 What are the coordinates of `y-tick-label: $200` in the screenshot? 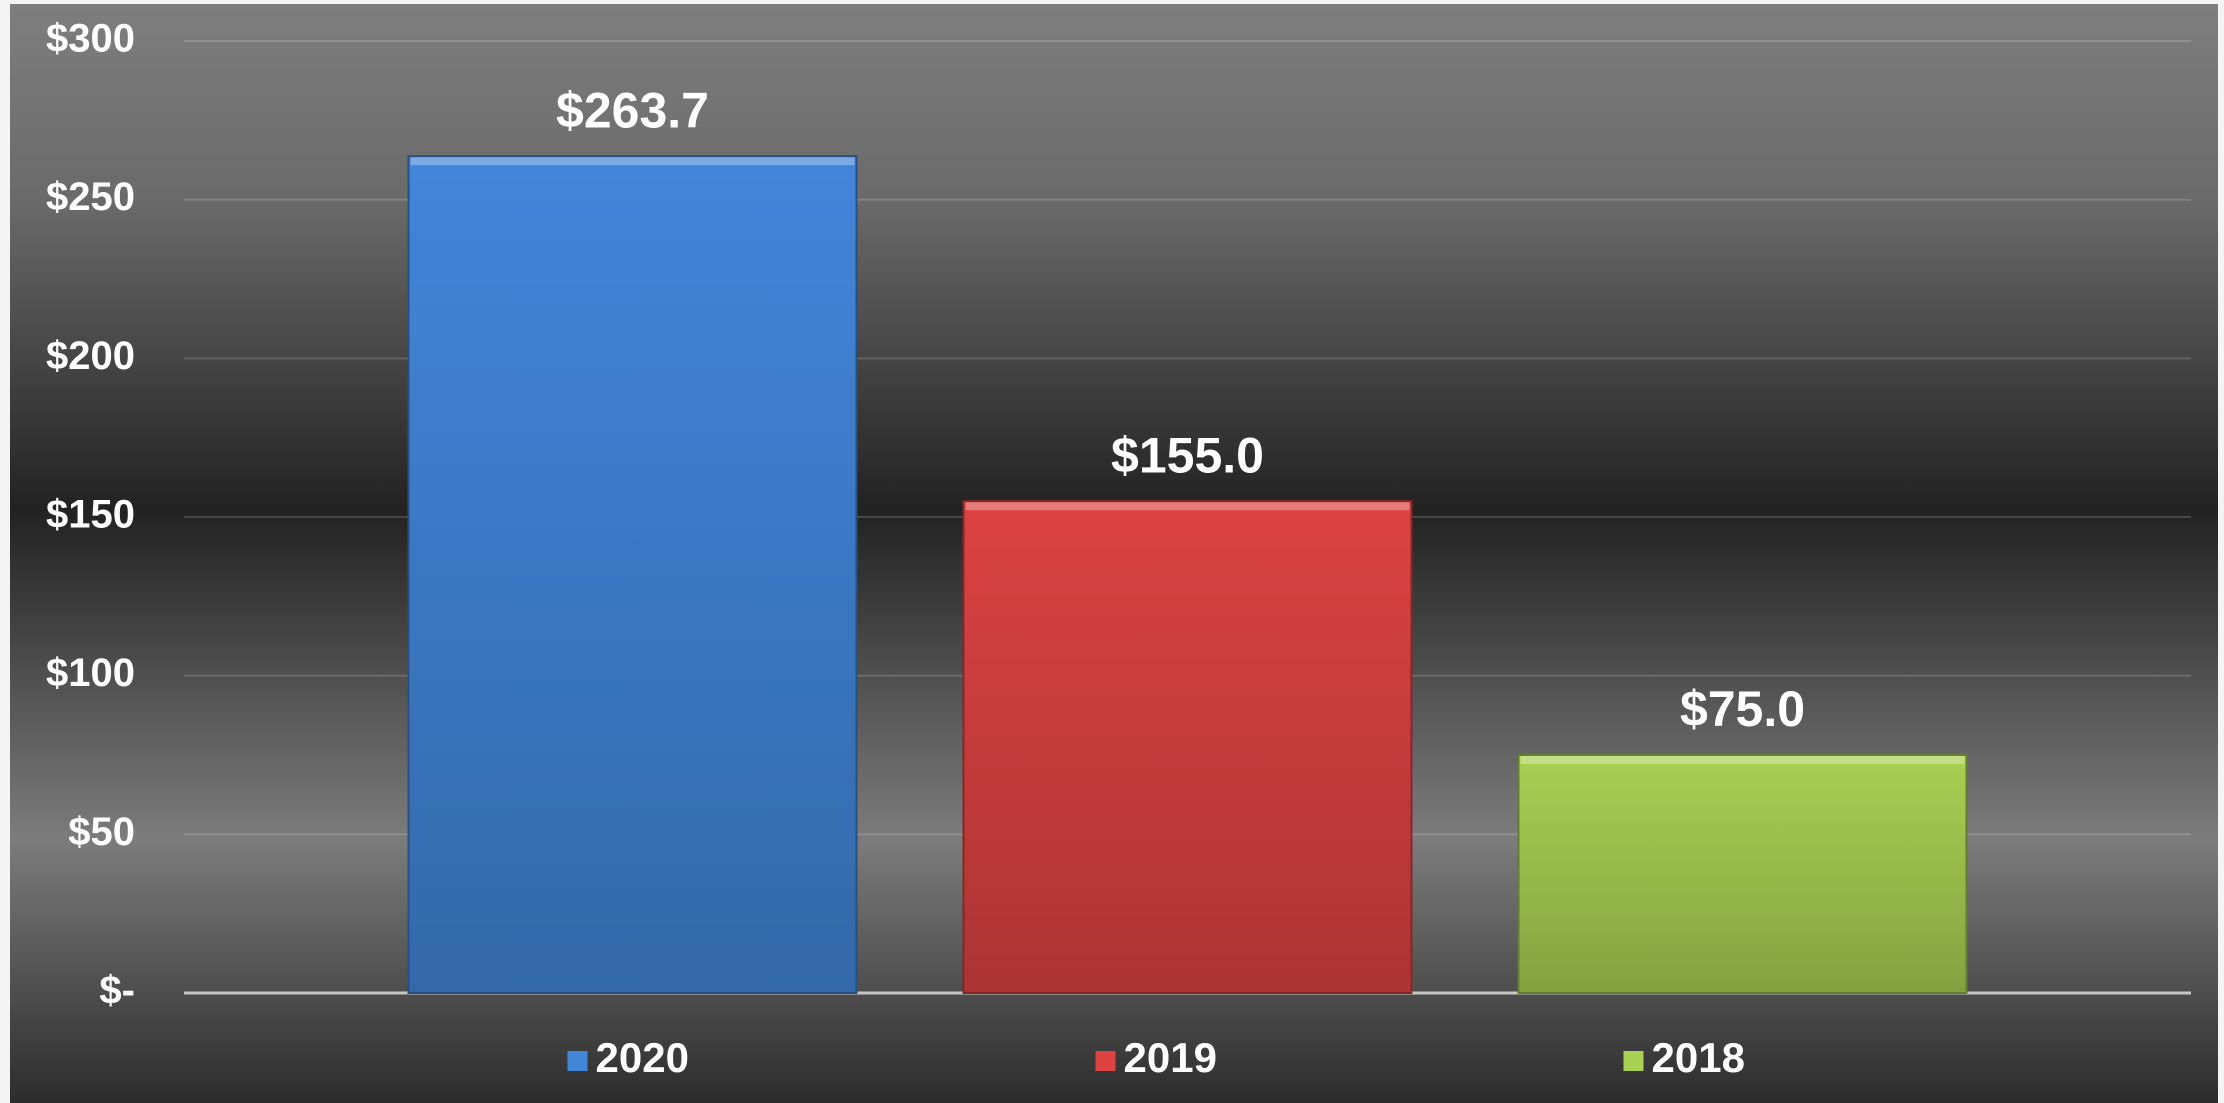 It's located at (90, 356).